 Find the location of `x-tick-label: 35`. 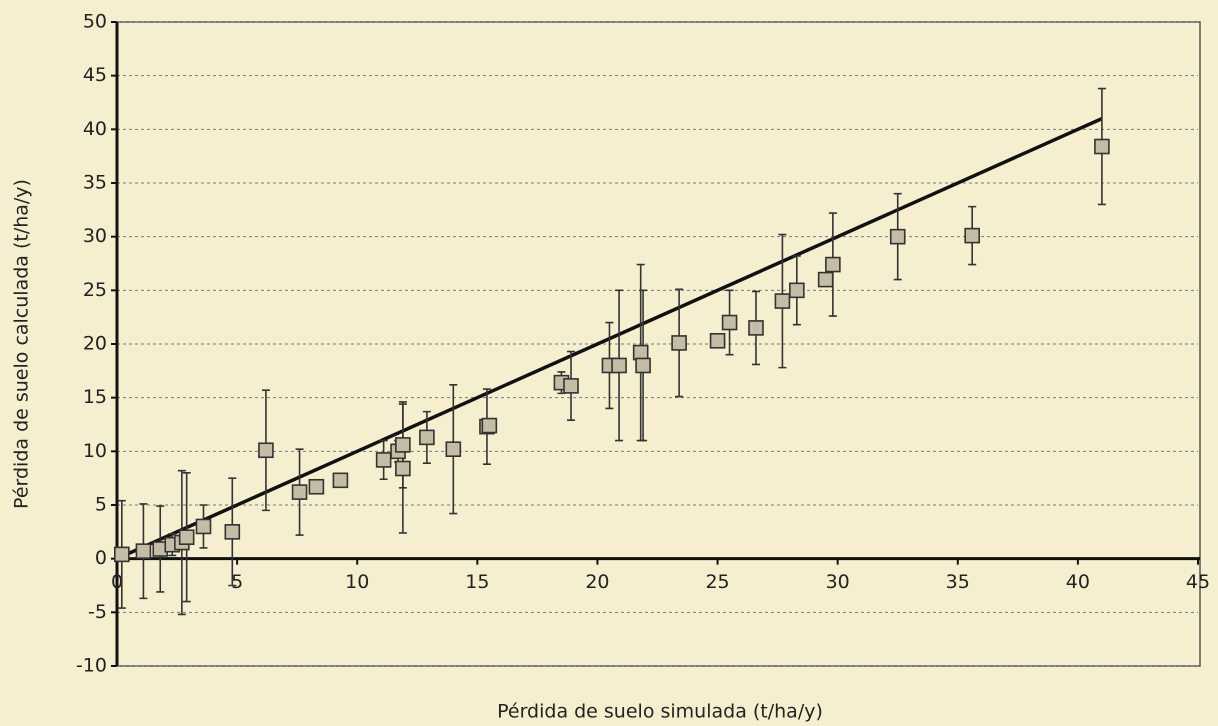

x-tick-label: 35 is located at coordinates (958, 582).